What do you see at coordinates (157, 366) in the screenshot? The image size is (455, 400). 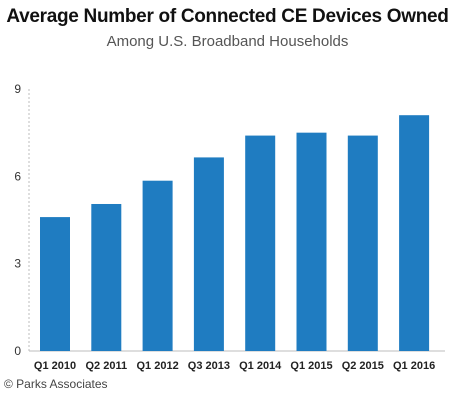 I see `x-tick-label: Q1 2012` at bounding box center [157, 366].